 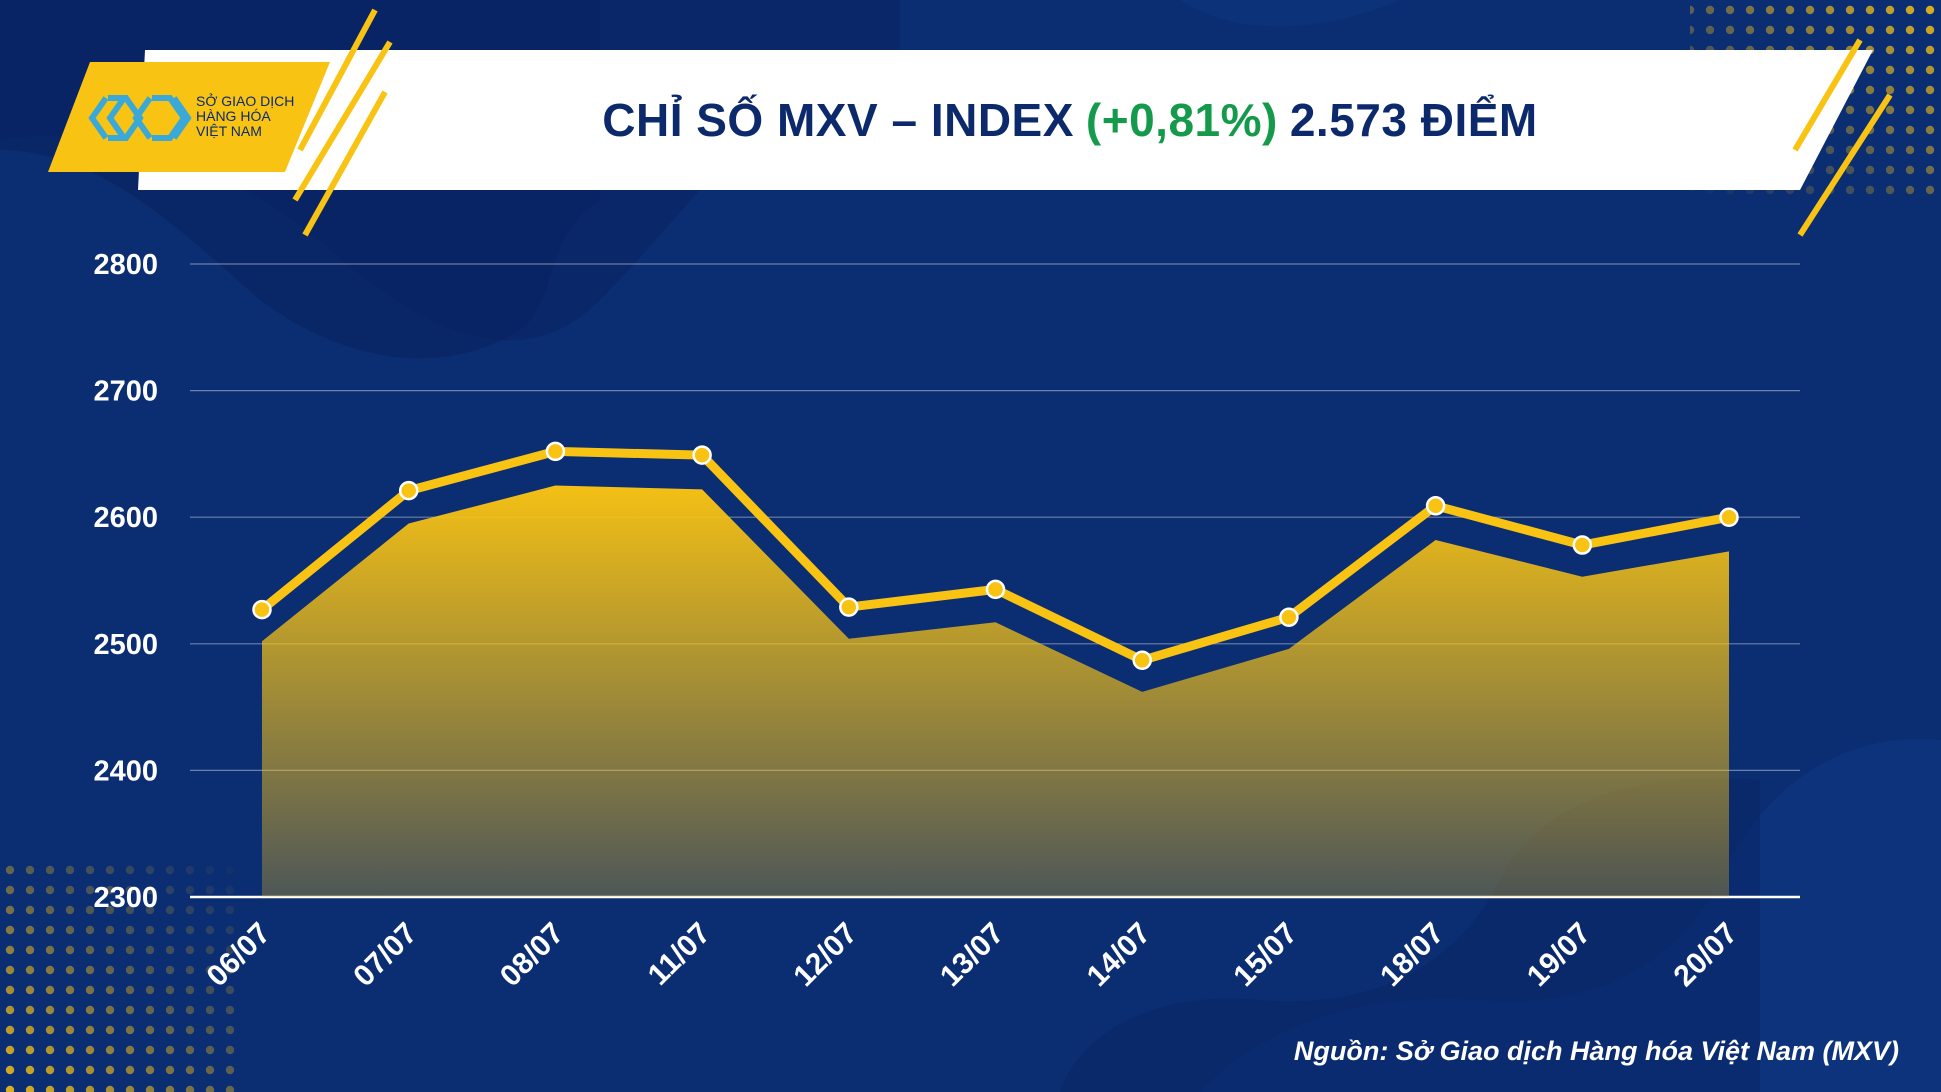 What do you see at coordinates (125, 898) in the screenshot?
I see `y-tick-label: 2300` at bounding box center [125, 898].